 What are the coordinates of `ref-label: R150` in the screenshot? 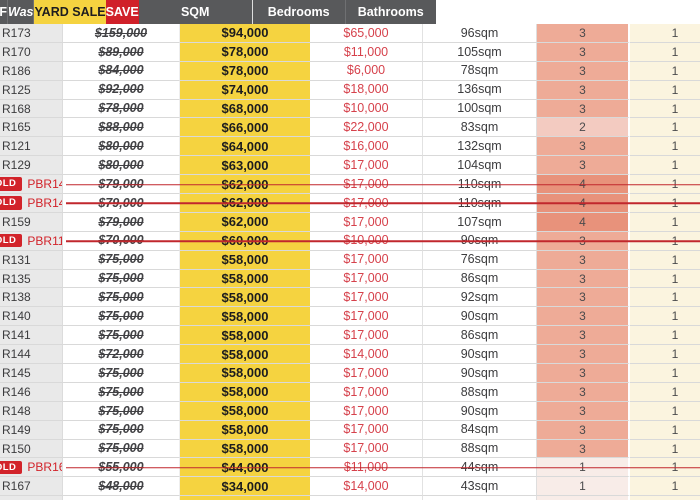 It's located at (16, 448).